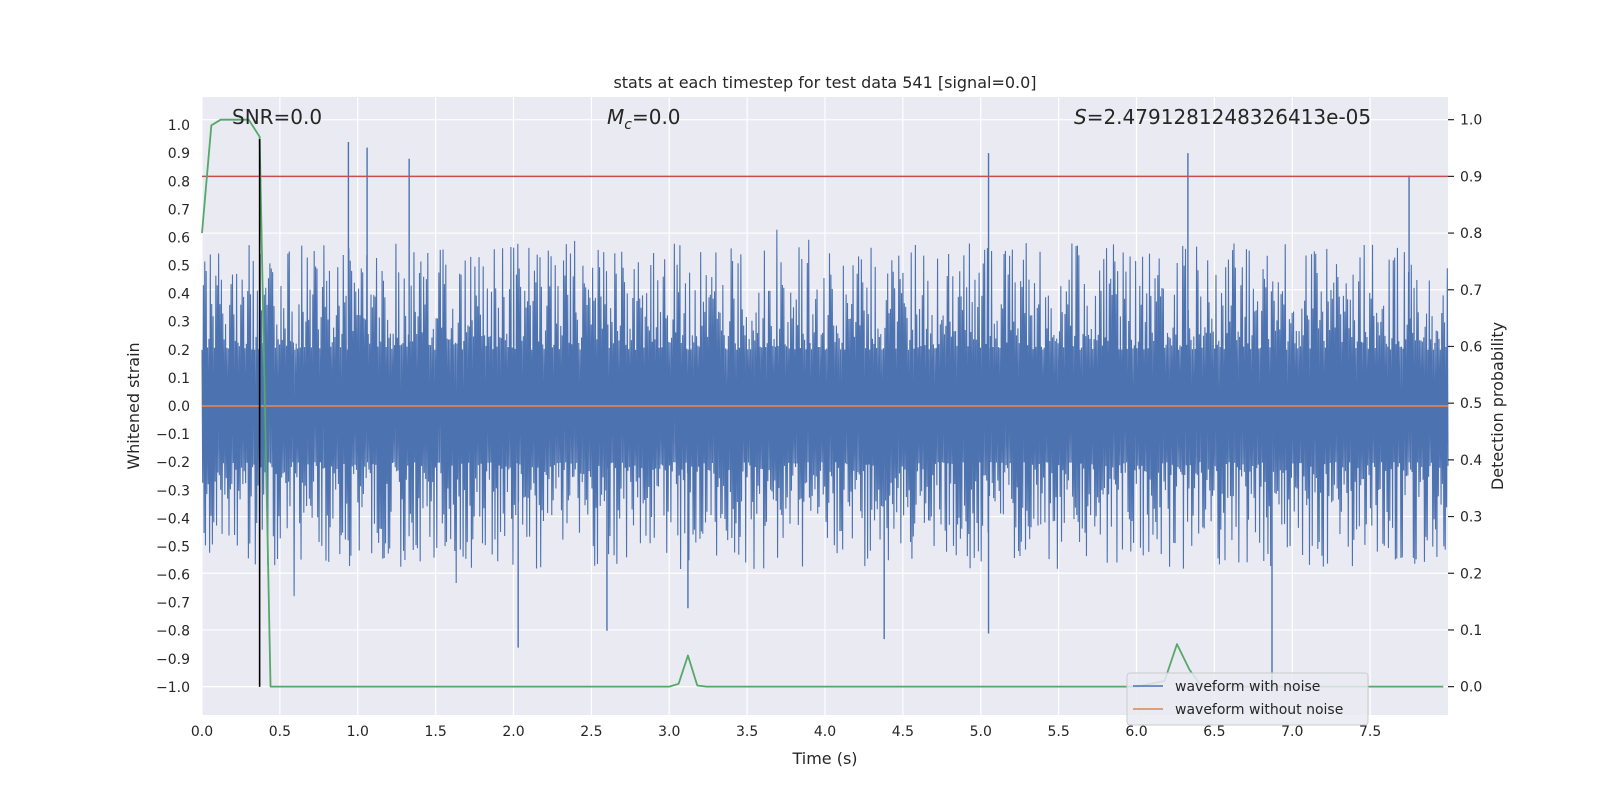 This screenshot has width=1600, height=800. I want to click on y-axis-label: Whitened strain, so click(133, 405).